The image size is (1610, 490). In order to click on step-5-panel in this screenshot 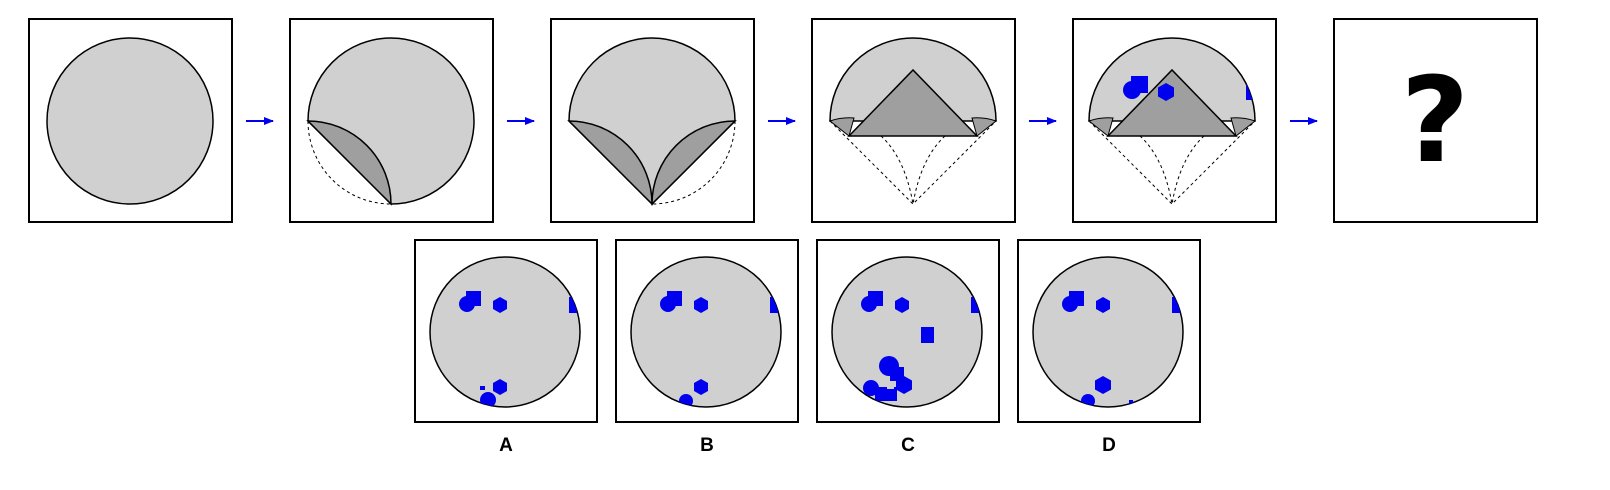, I will do `click(1174, 120)`.